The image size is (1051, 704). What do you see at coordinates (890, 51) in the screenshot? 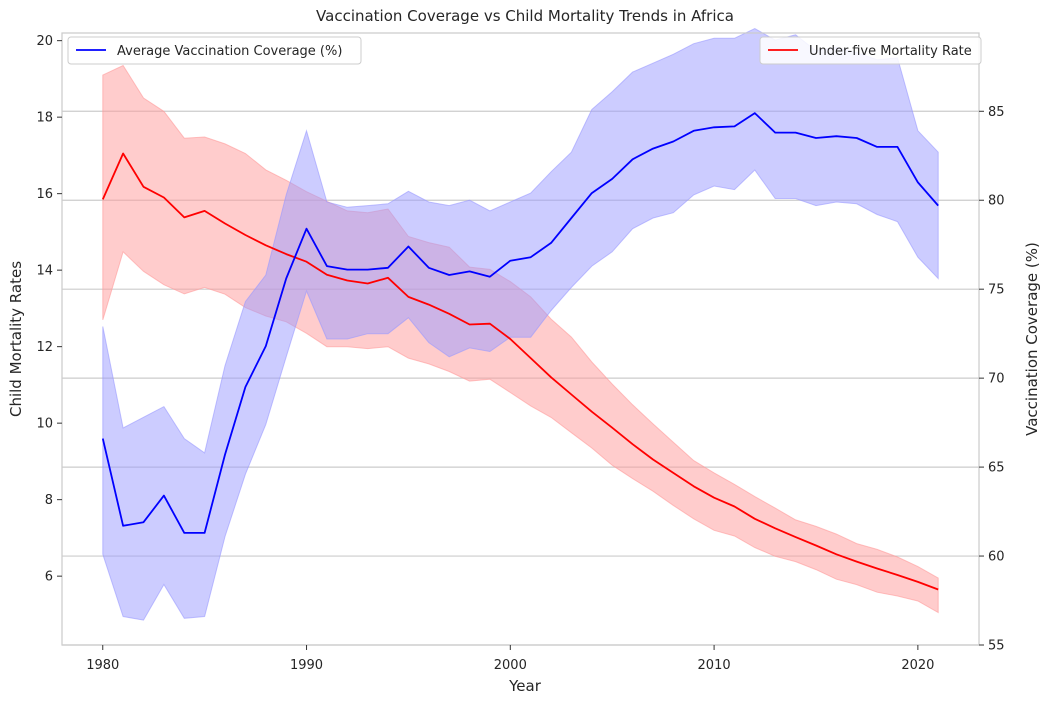
I see `legend-right-label: Under-five Mortality Rate` at bounding box center [890, 51].